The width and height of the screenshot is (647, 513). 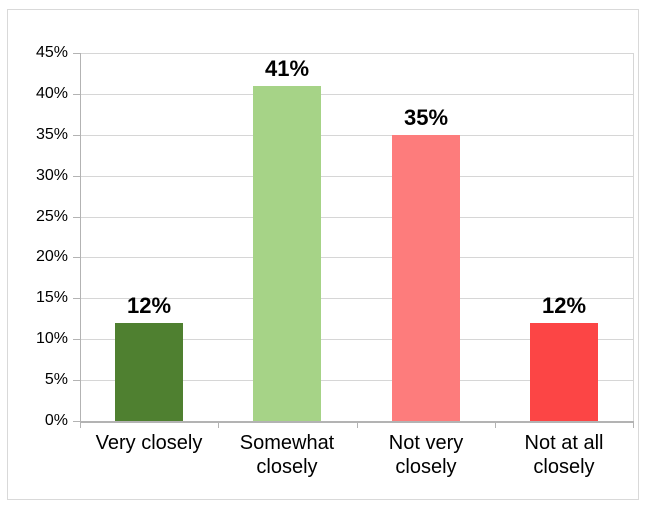 I want to click on x-category-label: Not very closely, so click(x=426, y=455).